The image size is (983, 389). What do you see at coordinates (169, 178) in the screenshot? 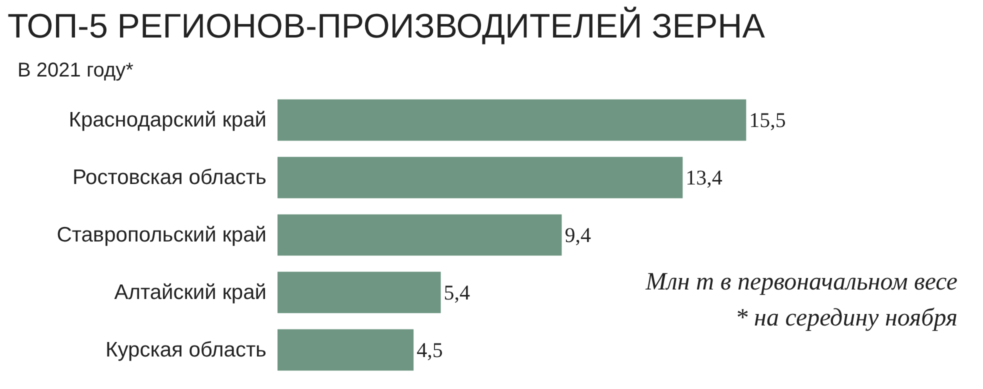
I see `y-tick-label: Ростовская область` at bounding box center [169, 178].